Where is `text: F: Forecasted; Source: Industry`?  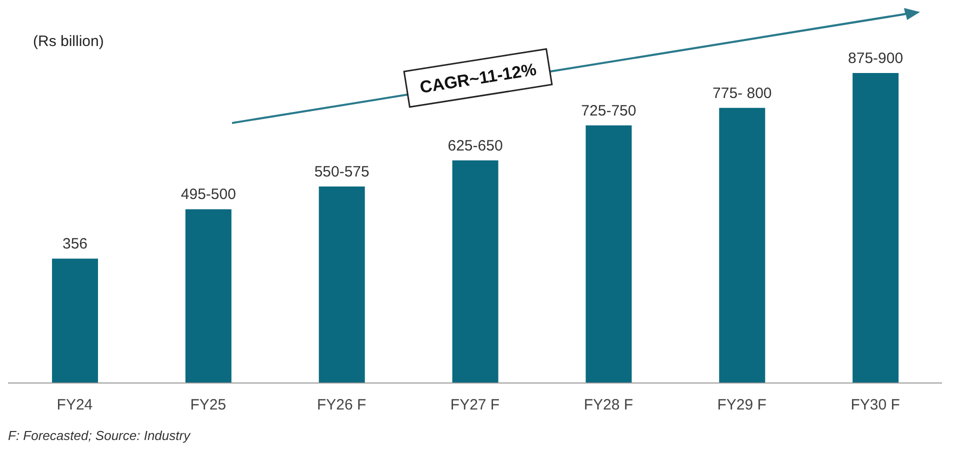 text: F: Forecasted; Source: Industry is located at coordinates (99, 435).